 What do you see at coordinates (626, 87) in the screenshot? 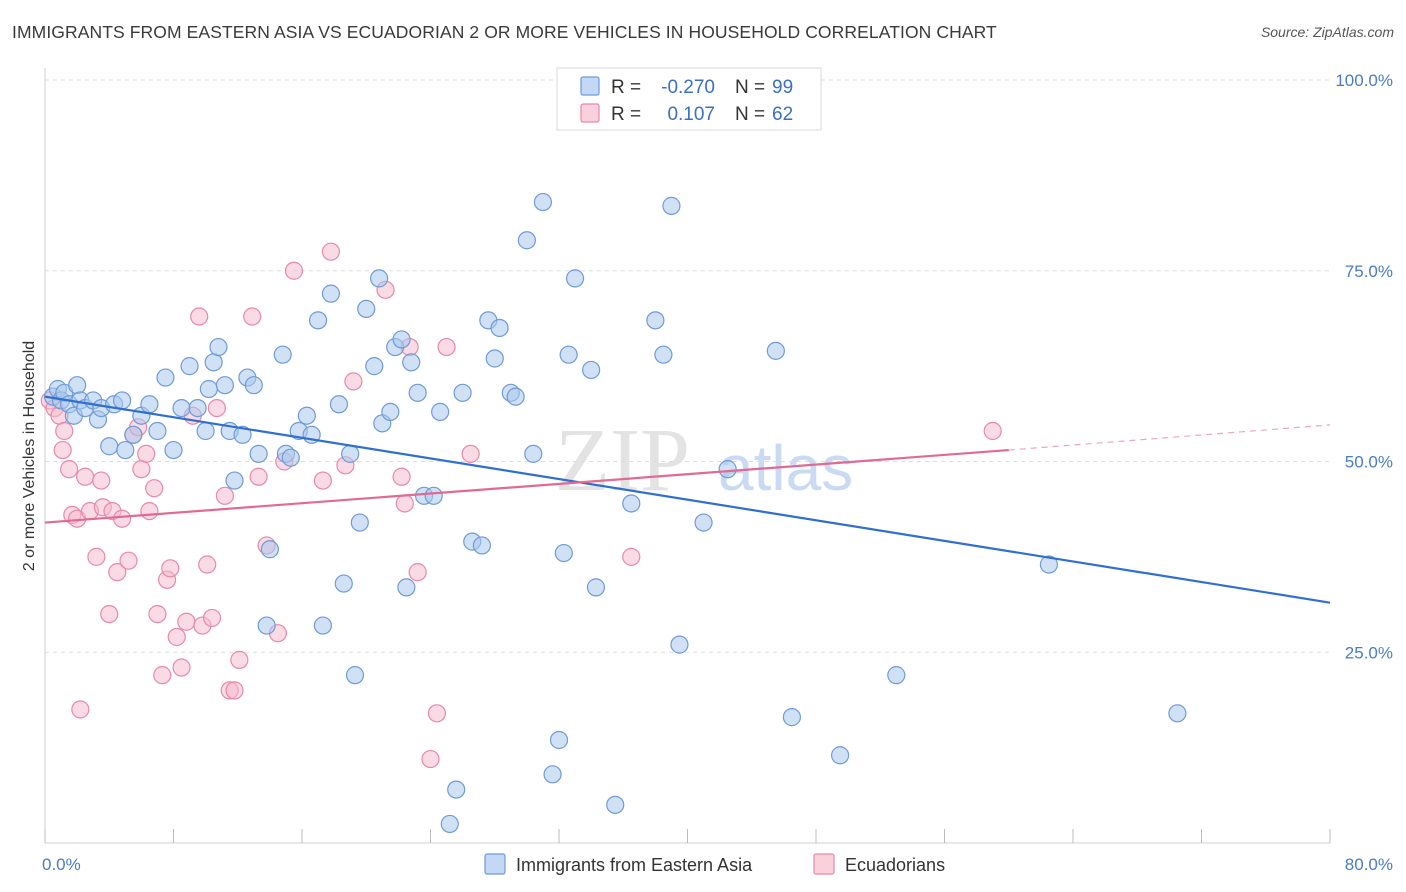
I see `stats-blue-r-label: R =` at bounding box center [626, 87].